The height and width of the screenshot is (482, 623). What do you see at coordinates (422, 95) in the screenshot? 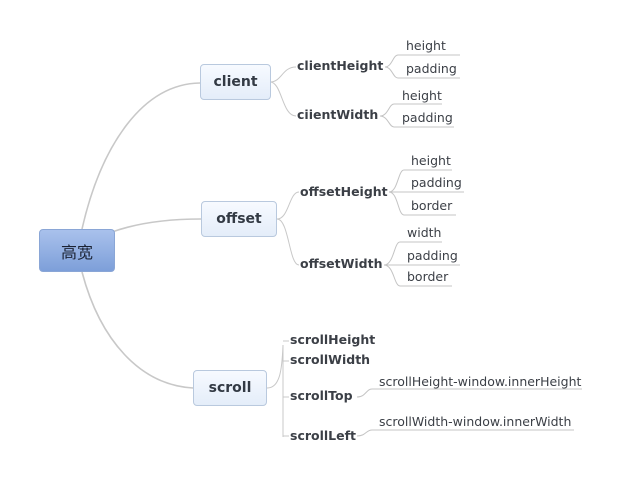
I see `leaf-ciientWidth-height: height` at bounding box center [422, 95].